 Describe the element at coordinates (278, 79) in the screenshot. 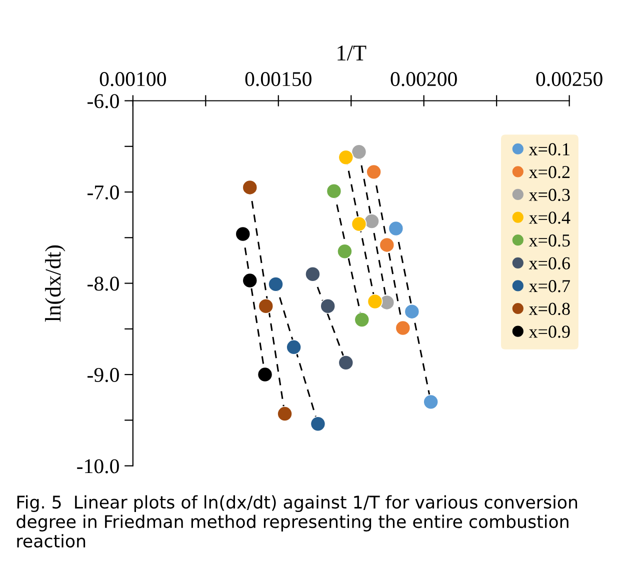

I see `x-tick-label: 0.00150` at that location.